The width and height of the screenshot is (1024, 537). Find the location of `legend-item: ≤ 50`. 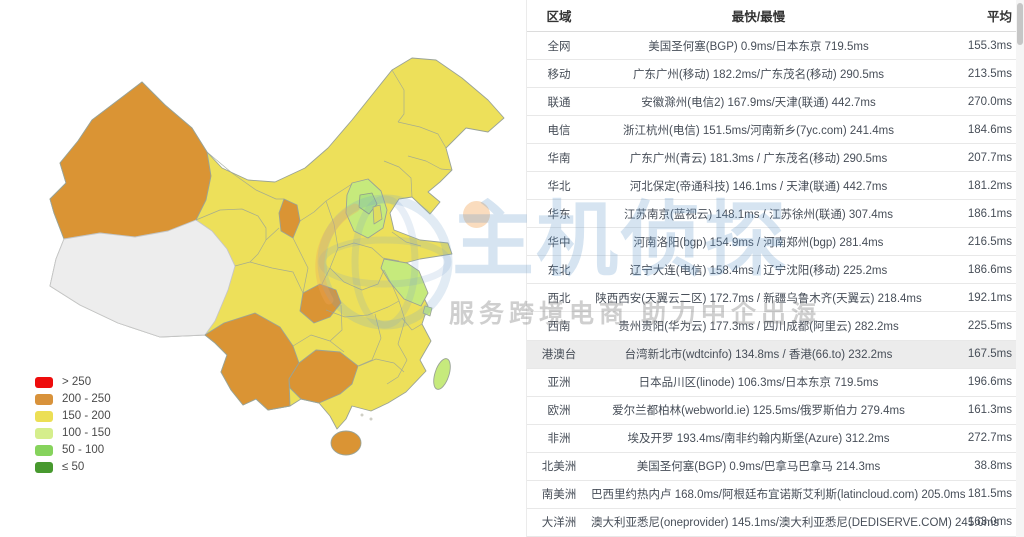

legend-item: ≤ 50 is located at coordinates (73, 467).